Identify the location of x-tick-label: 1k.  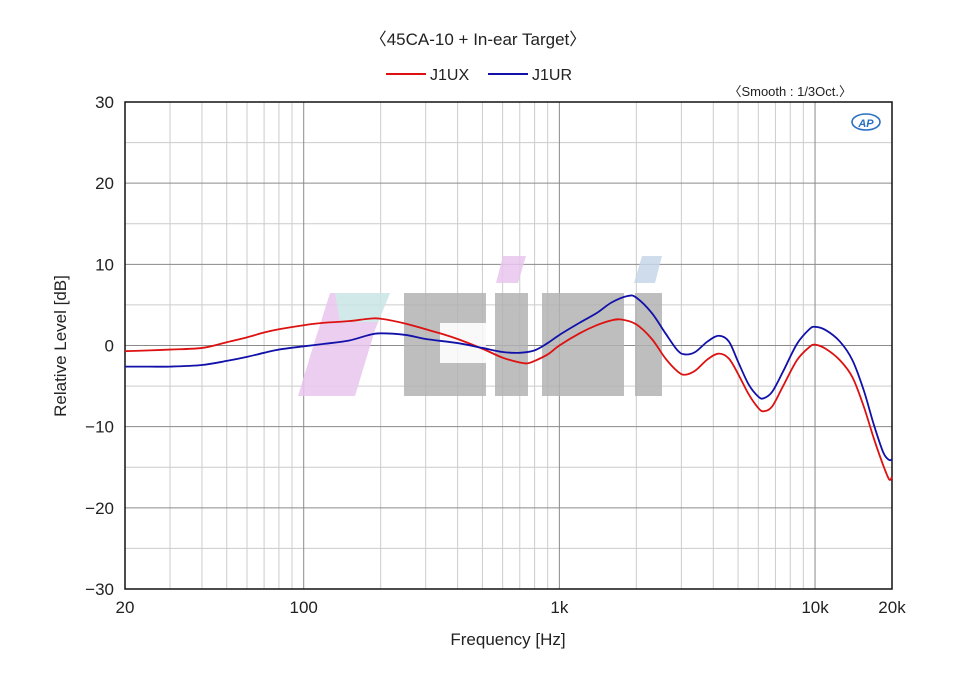
(559, 607).